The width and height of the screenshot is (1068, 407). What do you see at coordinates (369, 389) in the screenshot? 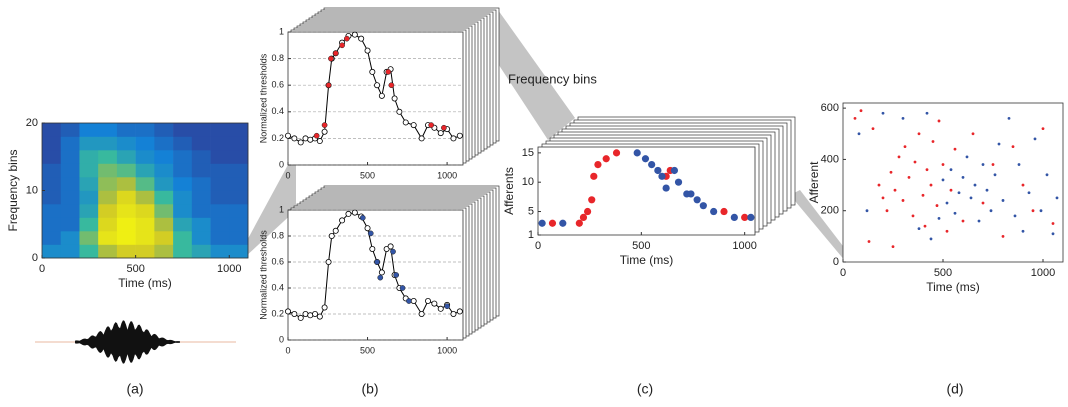
I see `panel-label: (b)` at bounding box center [369, 389].